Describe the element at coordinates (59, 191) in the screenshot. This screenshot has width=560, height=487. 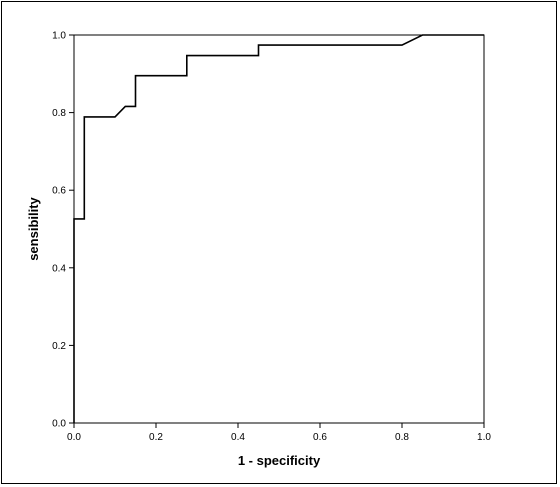
I see `y-tick-label: 0.6` at that location.